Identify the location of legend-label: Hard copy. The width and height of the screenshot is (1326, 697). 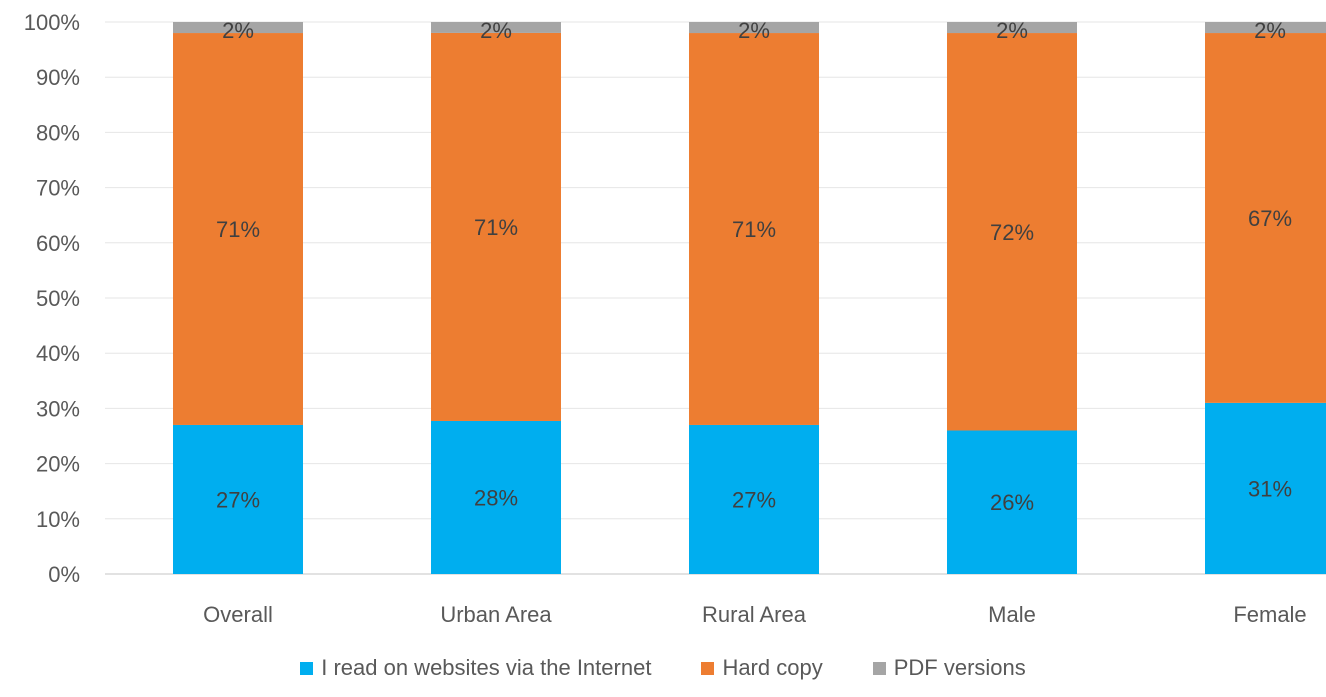
(772, 667).